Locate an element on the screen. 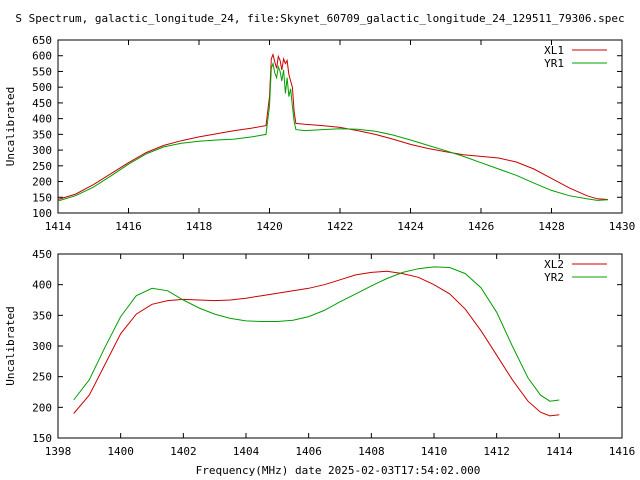 Image resolution: width=640 pixels, height=480 pixels. bottom-y-axis-label: Uncalibrated is located at coordinates (10, 345).